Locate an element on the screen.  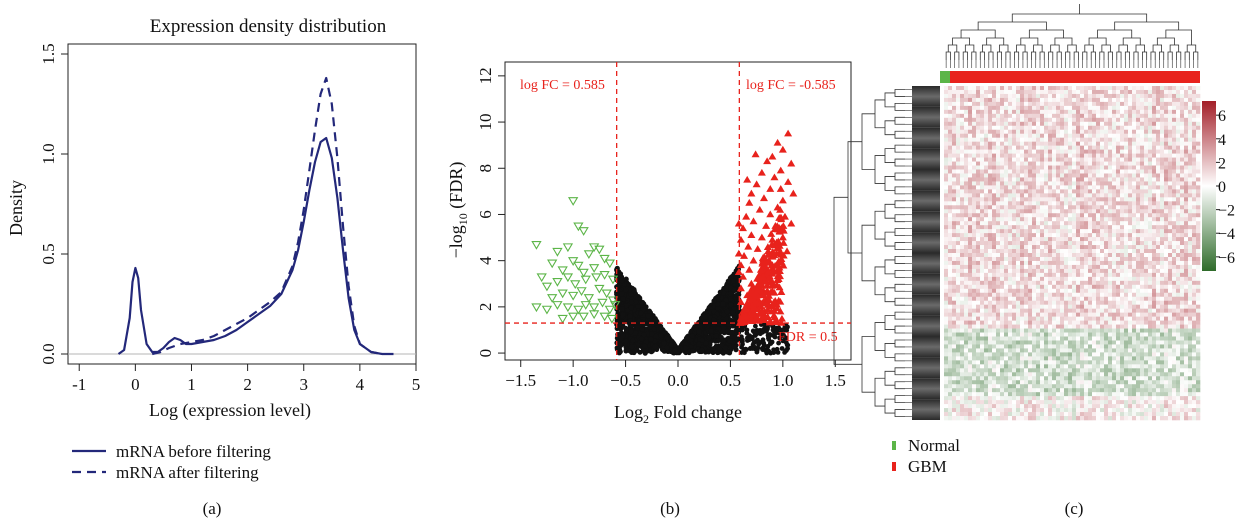
point-upregulated is located at coordinates (774, 177).